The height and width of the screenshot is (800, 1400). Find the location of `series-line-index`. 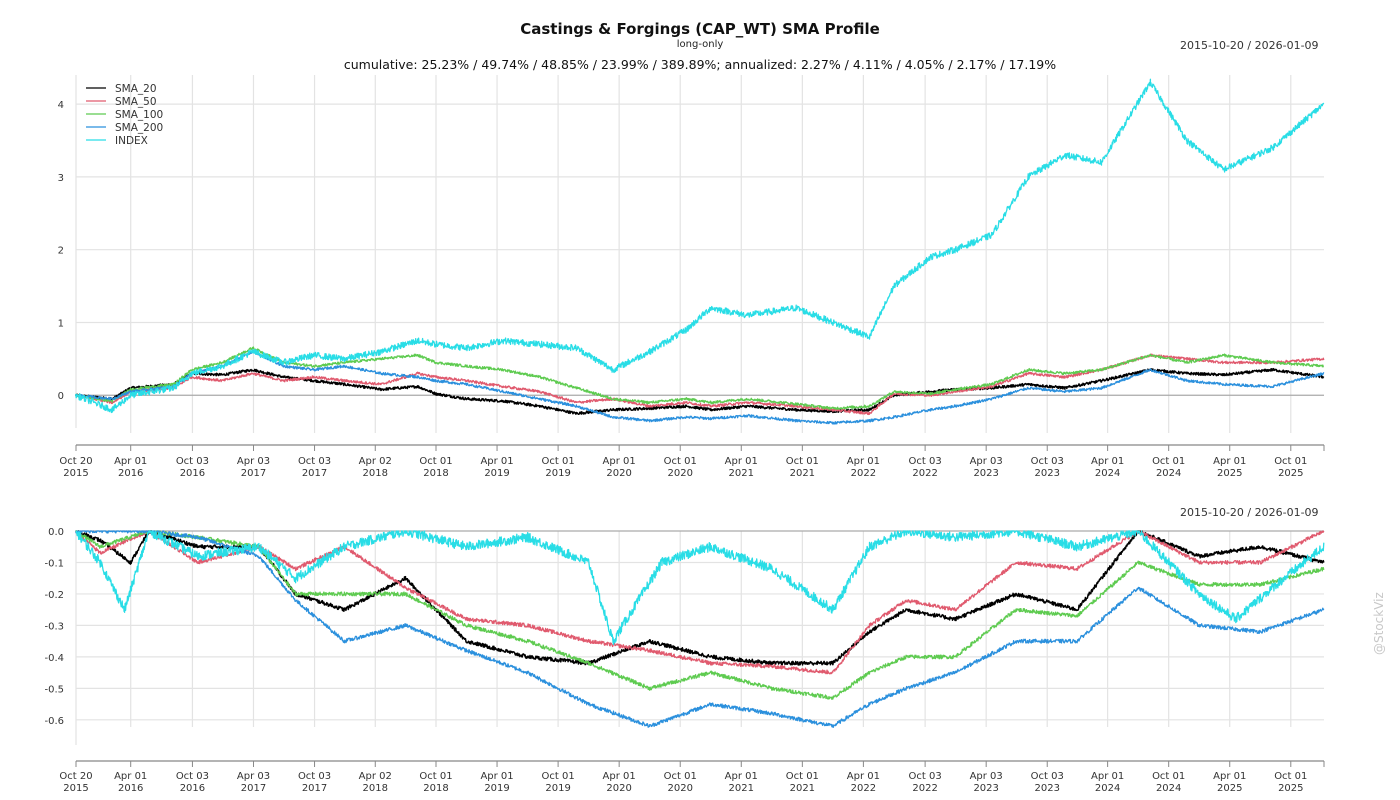

series-line-index is located at coordinates (700, 588).